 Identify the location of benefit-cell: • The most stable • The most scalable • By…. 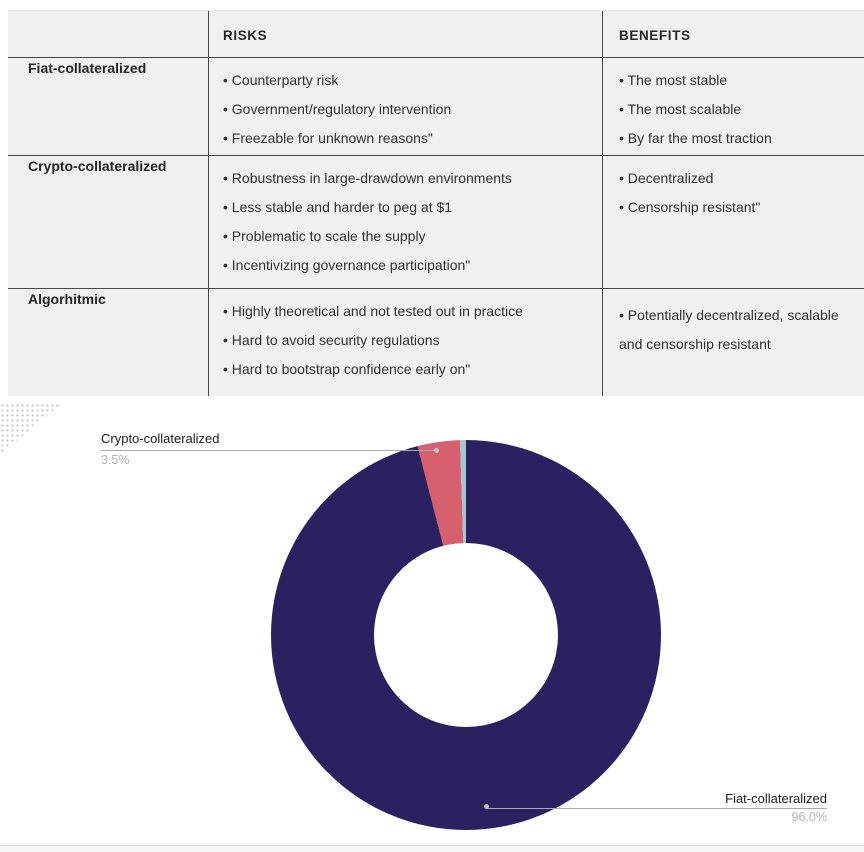
(733, 106).